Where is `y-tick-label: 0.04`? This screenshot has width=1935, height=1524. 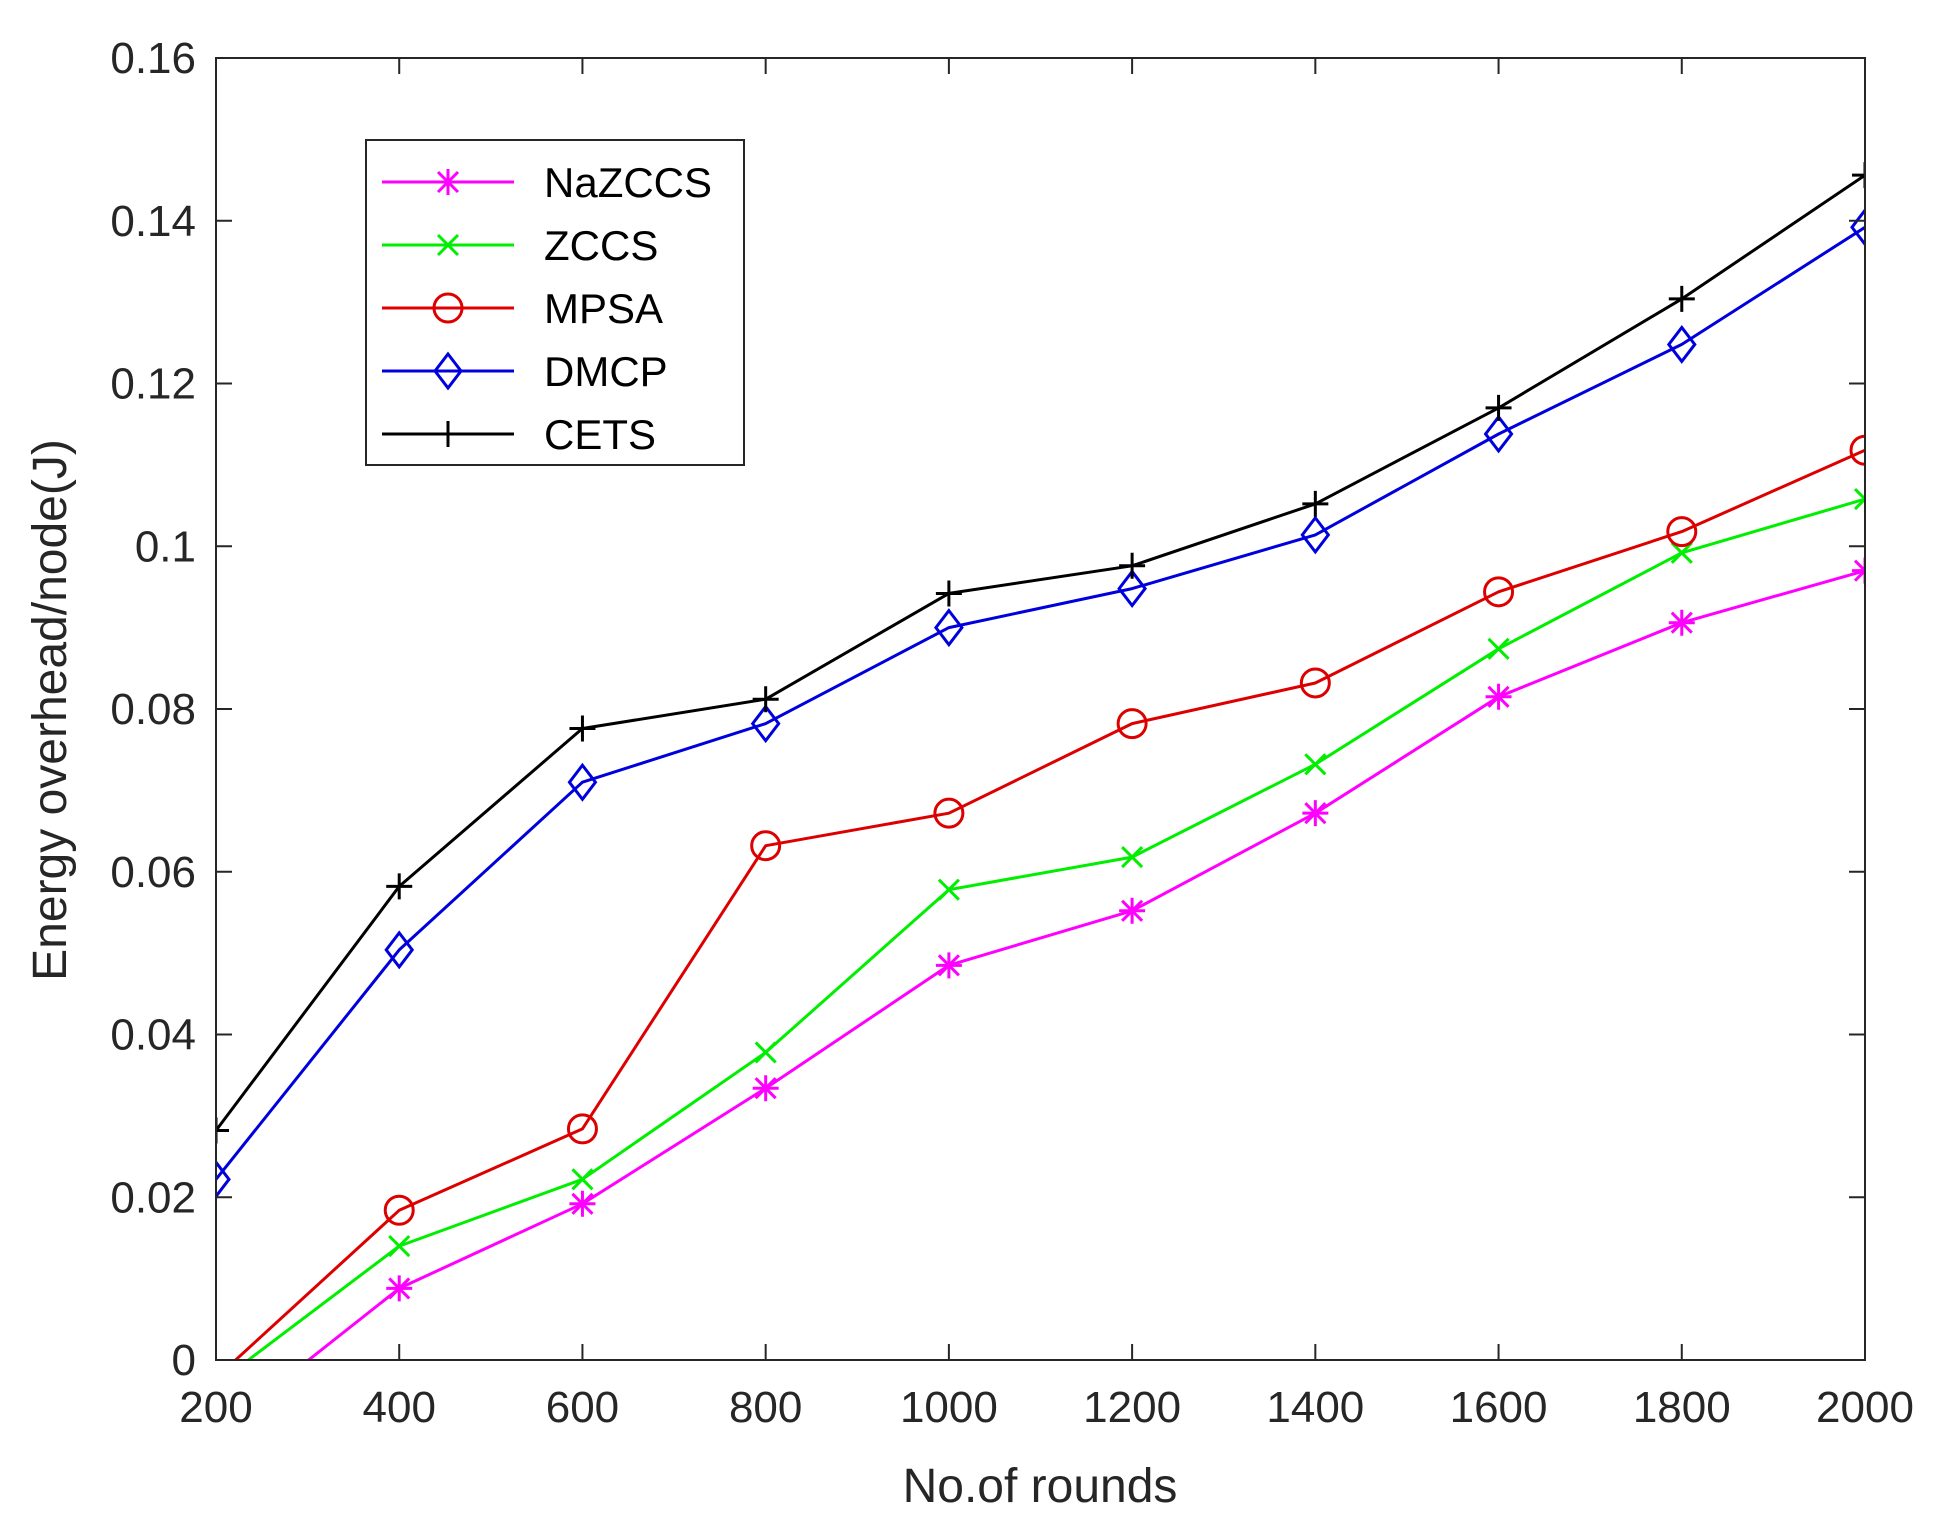
y-tick-label: 0.04 is located at coordinates (153, 1035).